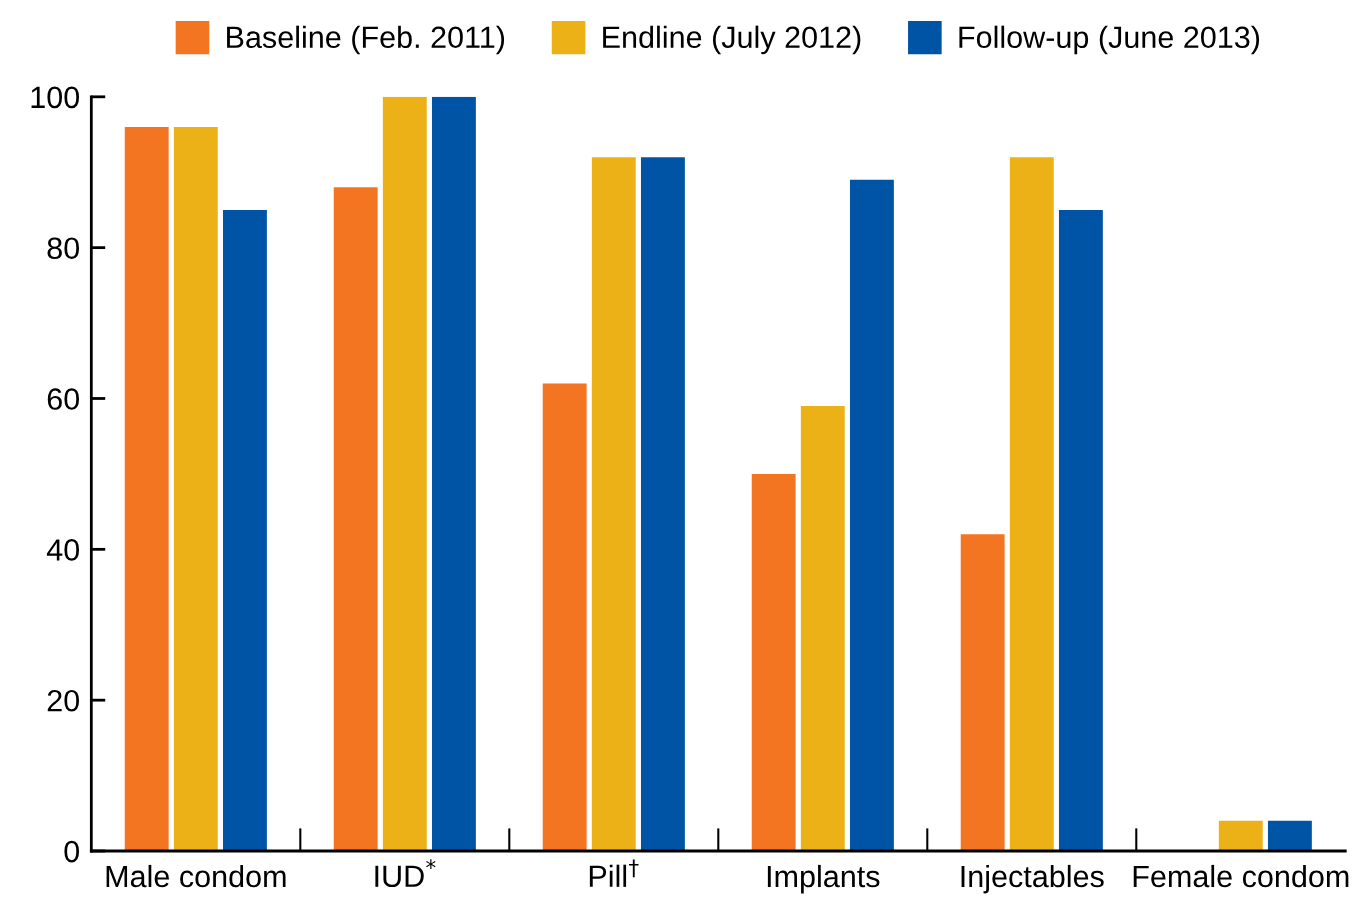  Describe the element at coordinates (196, 876) in the screenshot. I see `x-tick-label: Male condom` at that location.